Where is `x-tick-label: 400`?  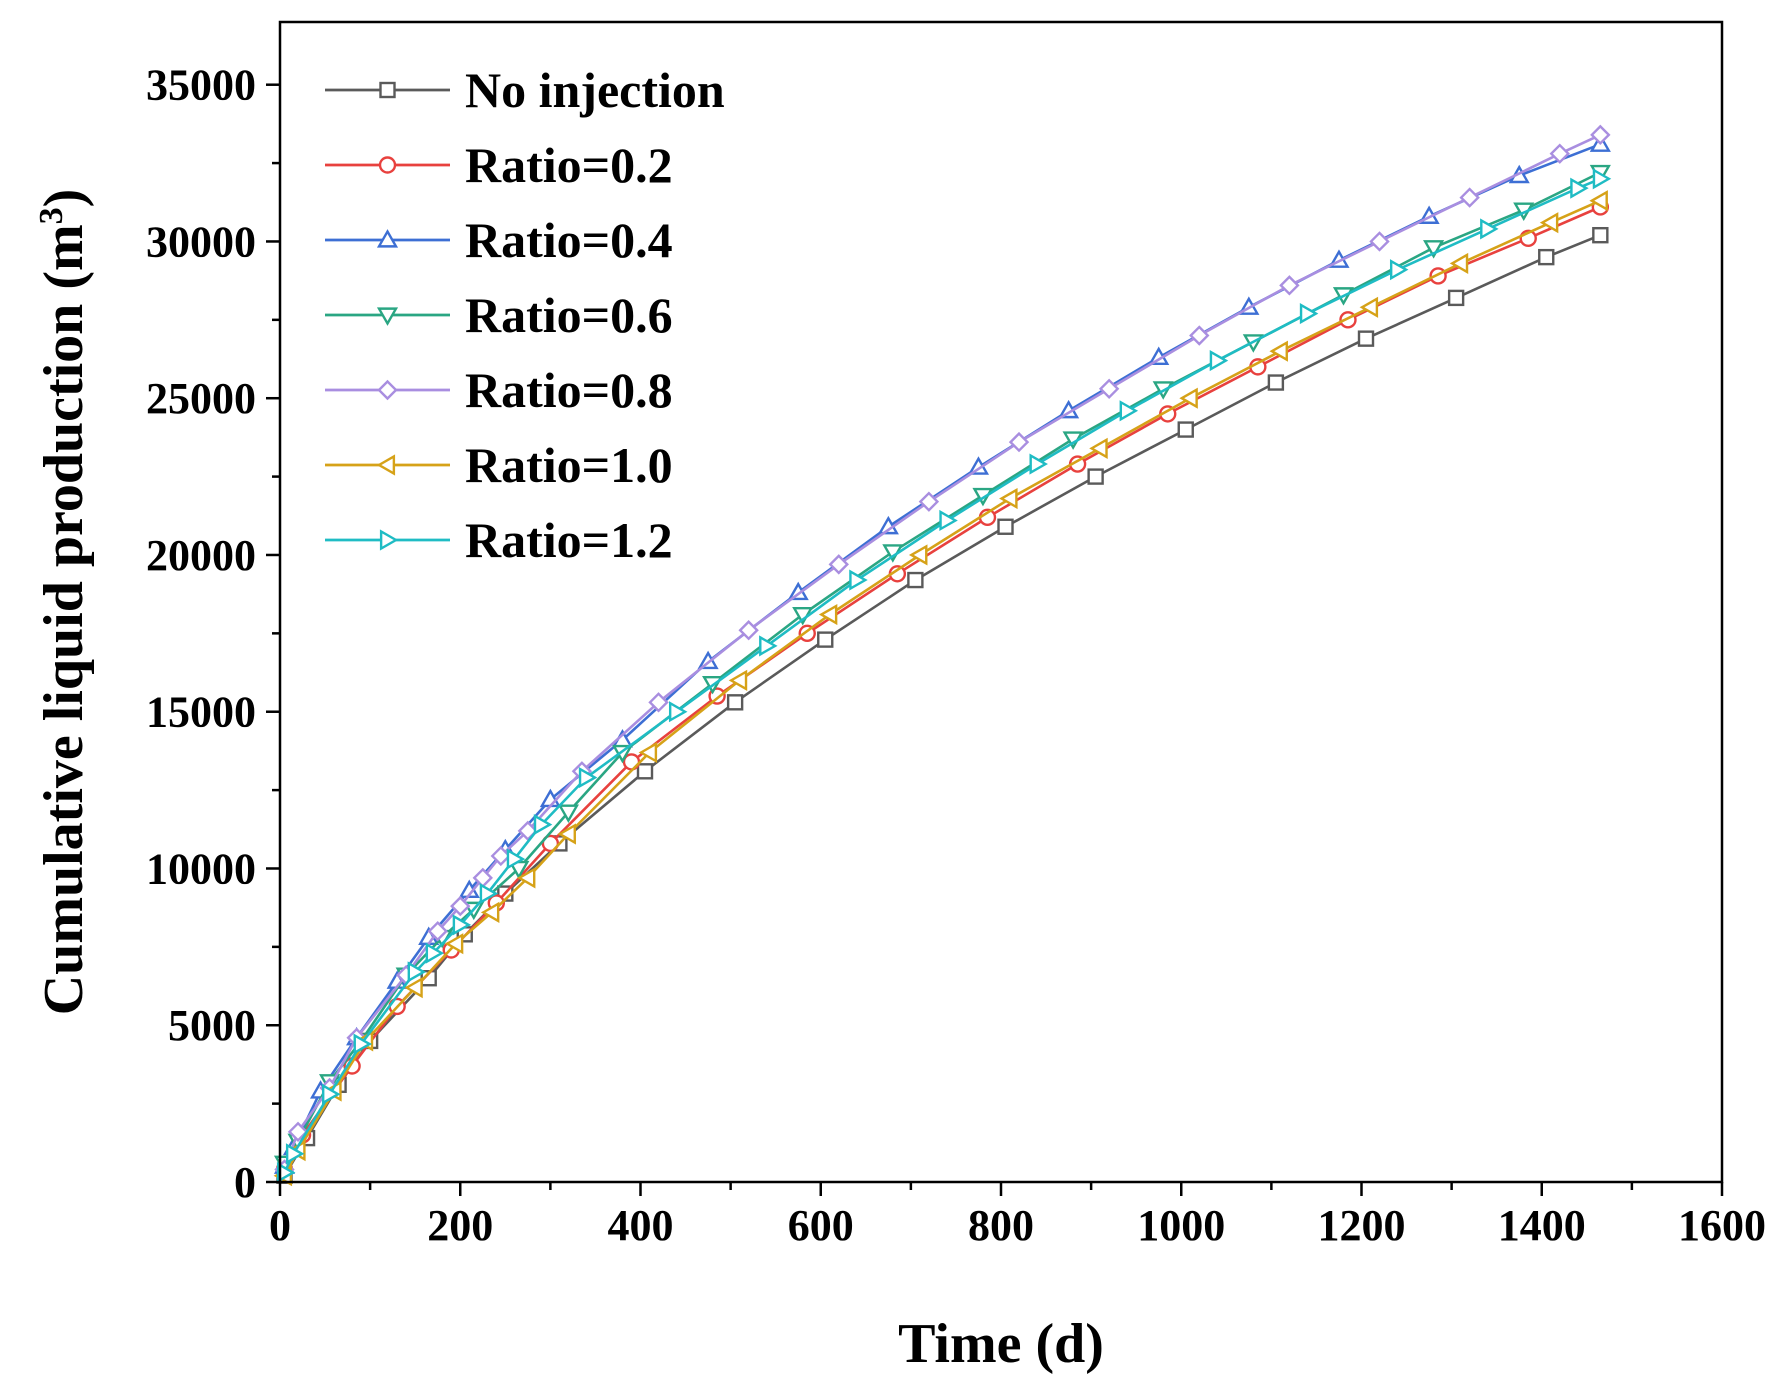
x-tick-label: 400 is located at coordinates (641, 1225).